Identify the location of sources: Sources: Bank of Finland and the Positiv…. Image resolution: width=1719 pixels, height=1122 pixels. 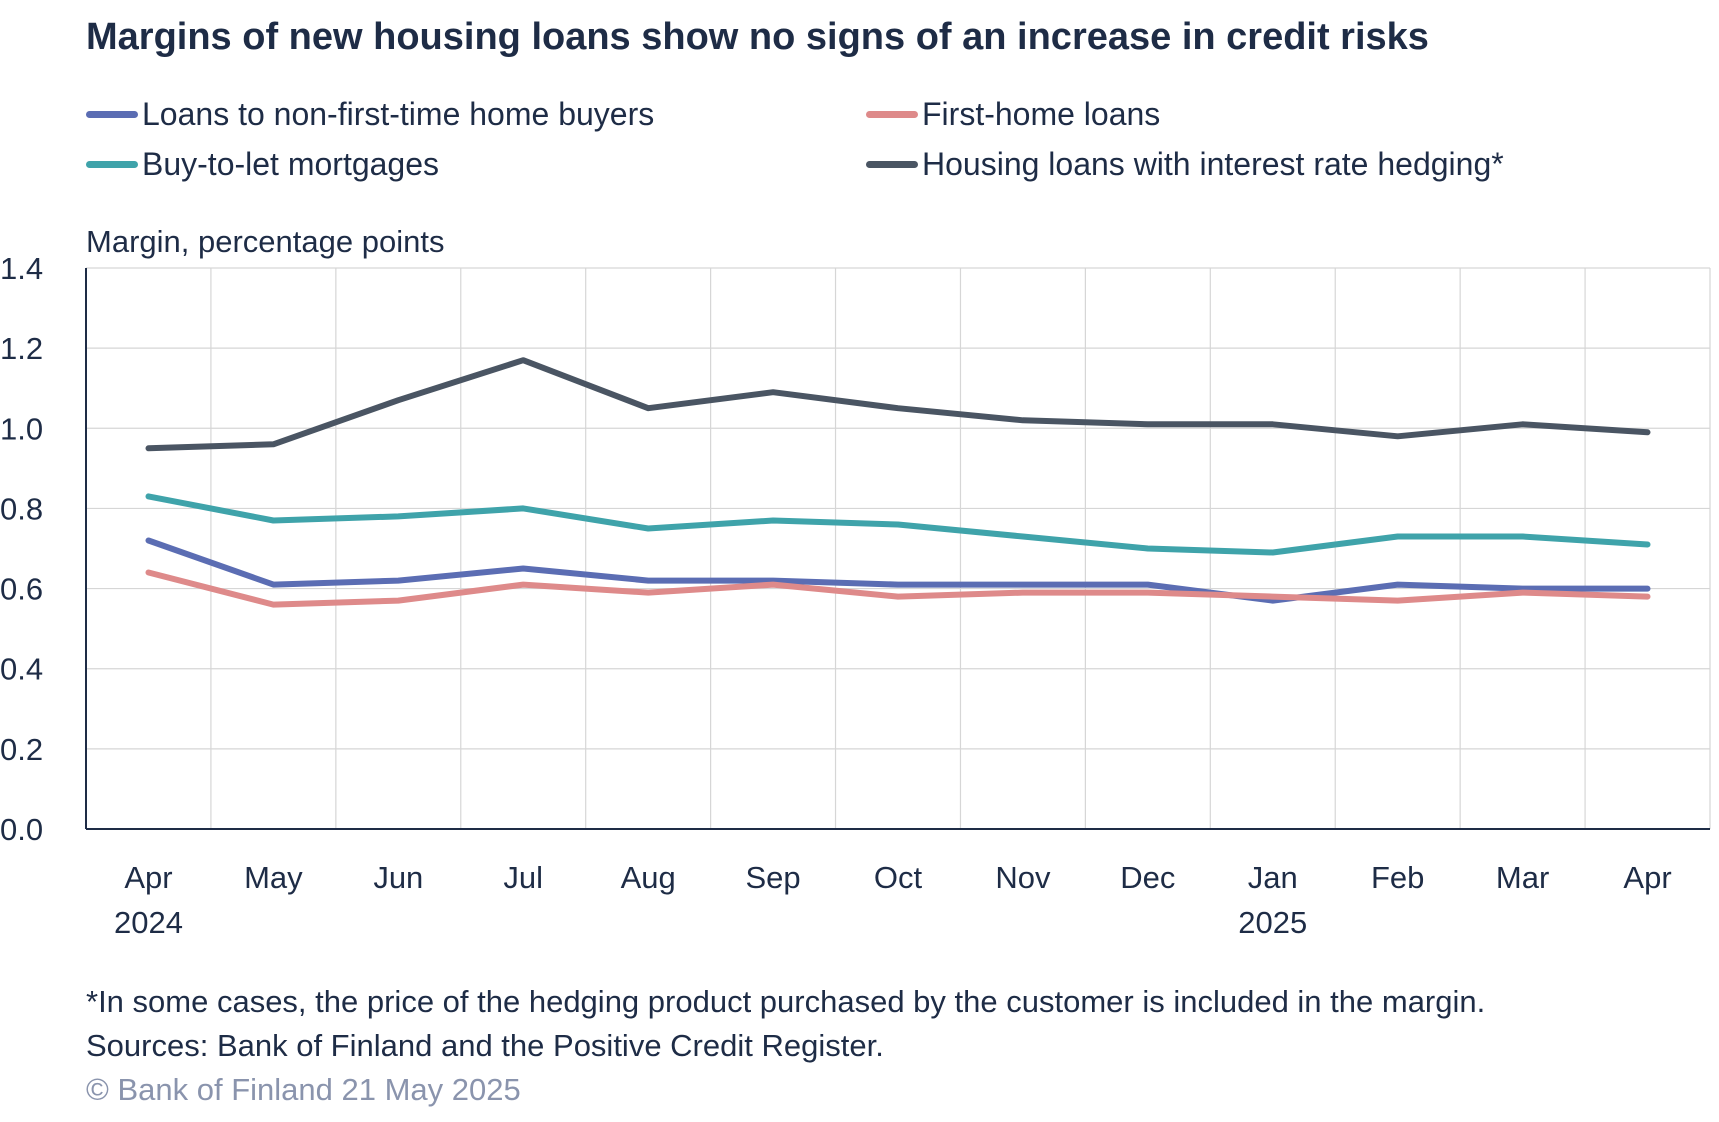
(485, 1045).